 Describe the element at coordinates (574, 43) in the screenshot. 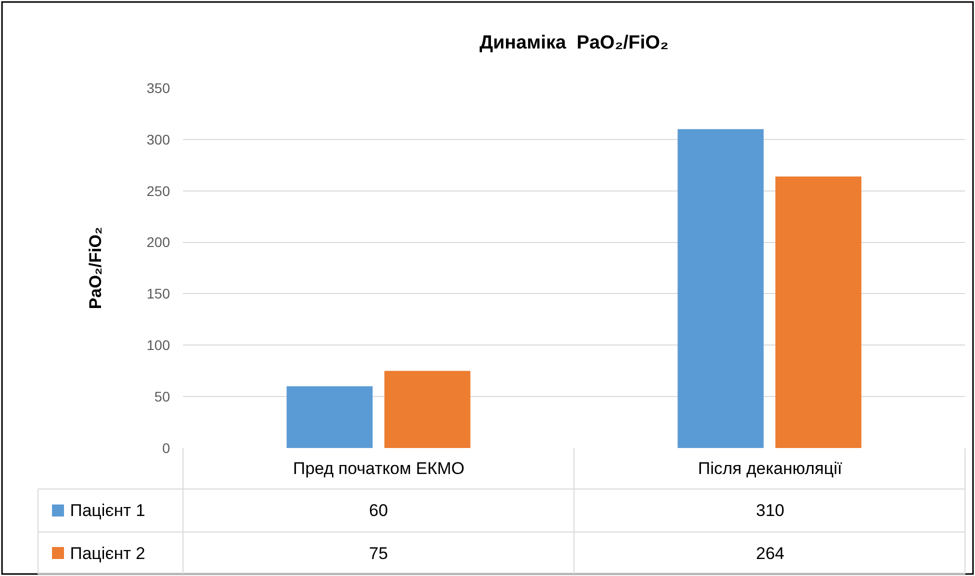

I see `chart-title: Динаміка PaO₂/FiO₂` at that location.